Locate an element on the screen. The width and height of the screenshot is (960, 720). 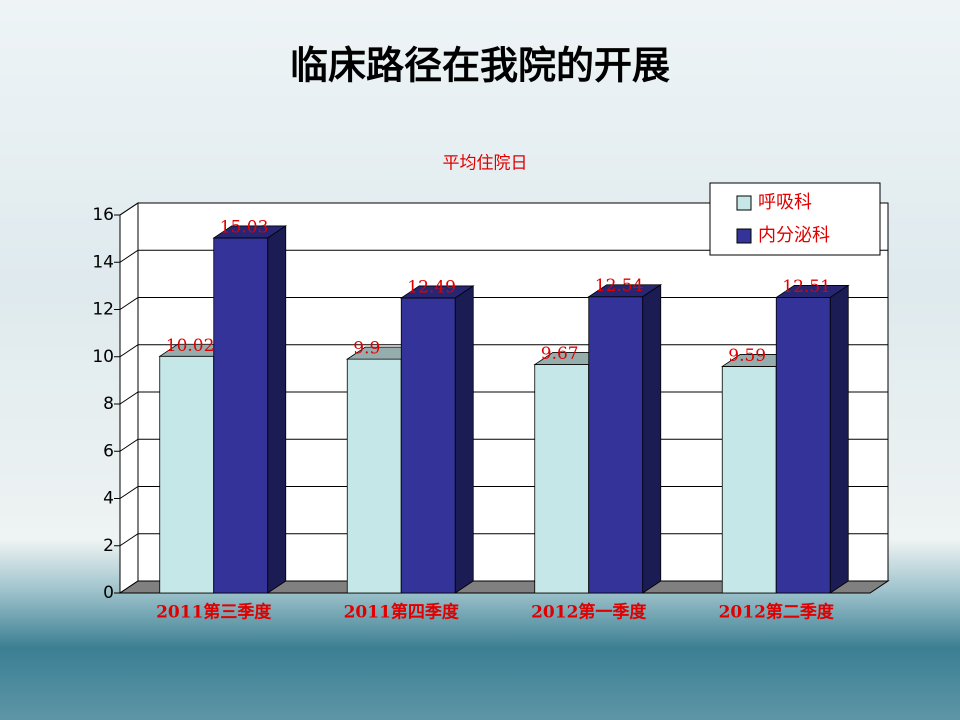
chart-title: 平均住院日 is located at coordinates (485, 164).